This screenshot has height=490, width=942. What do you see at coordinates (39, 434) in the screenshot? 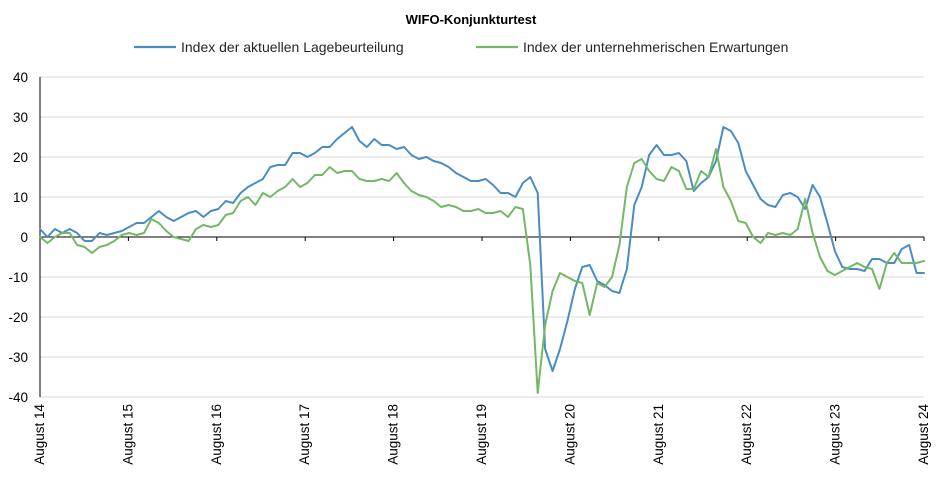
I see `x-tick-label: August 14` at bounding box center [39, 434].